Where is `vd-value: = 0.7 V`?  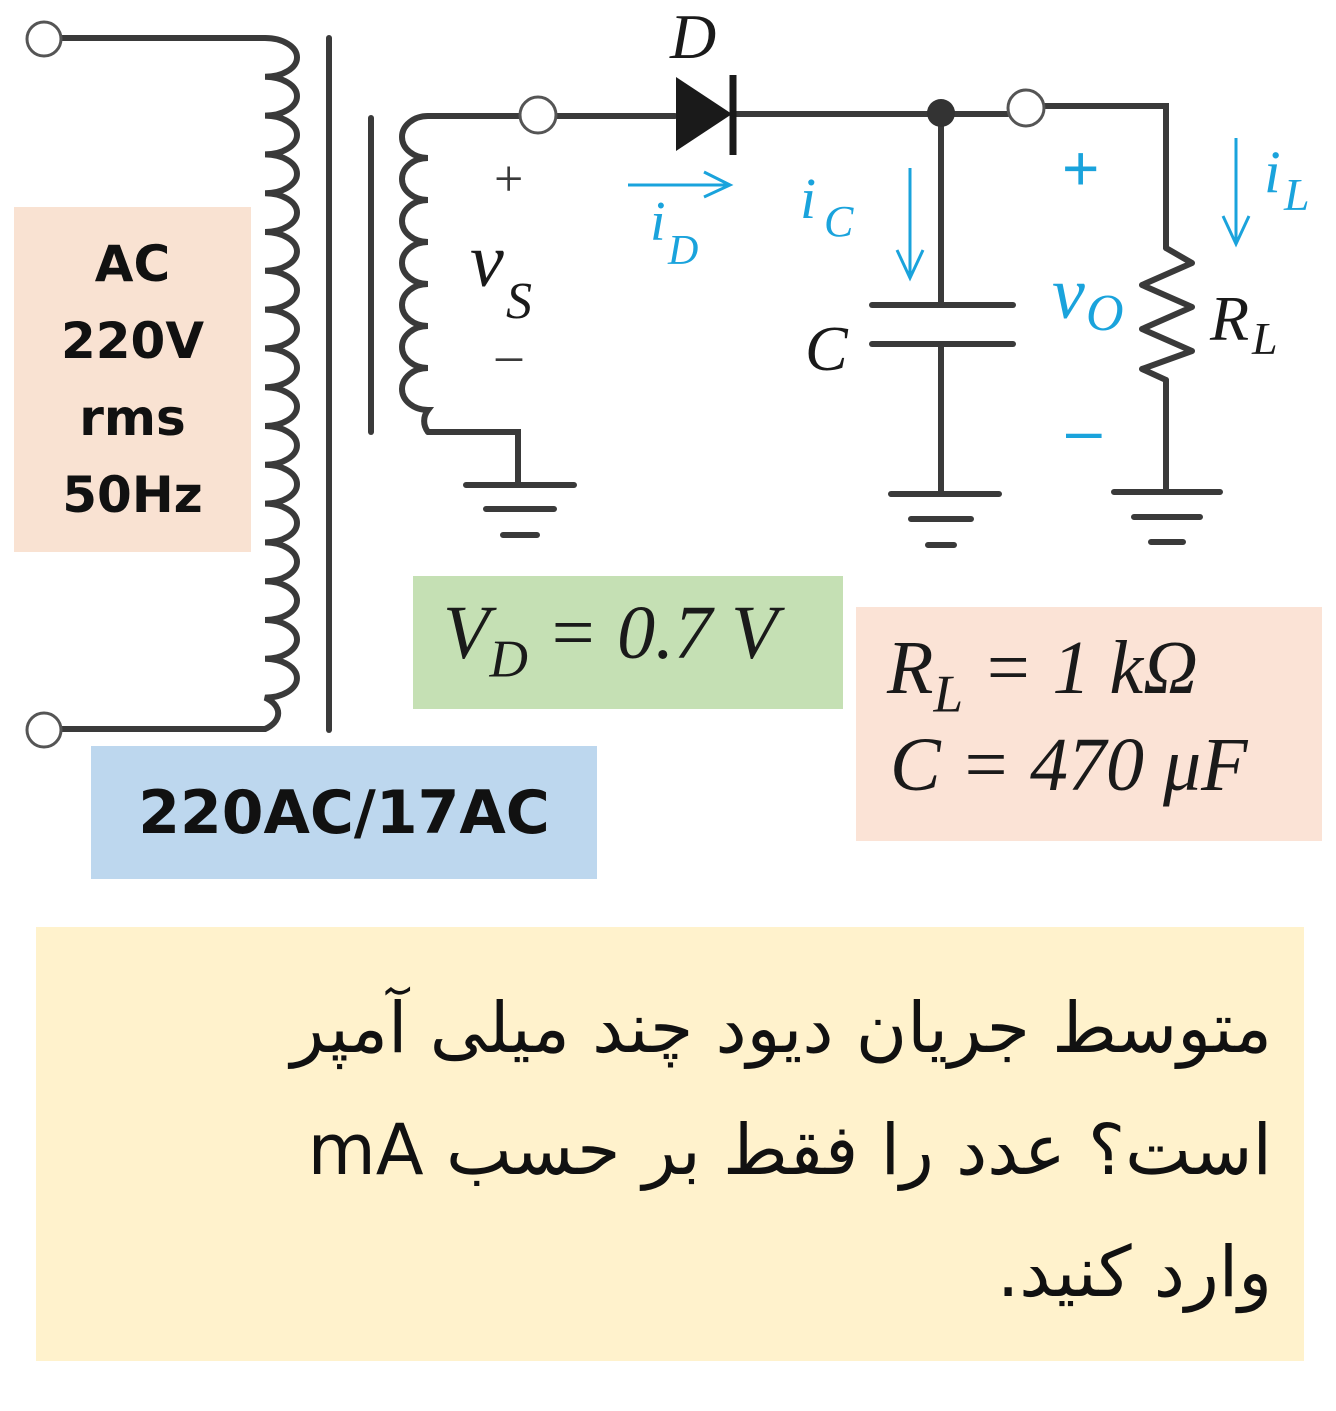
vd-value: = 0.7 V is located at coordinates (652, 633).